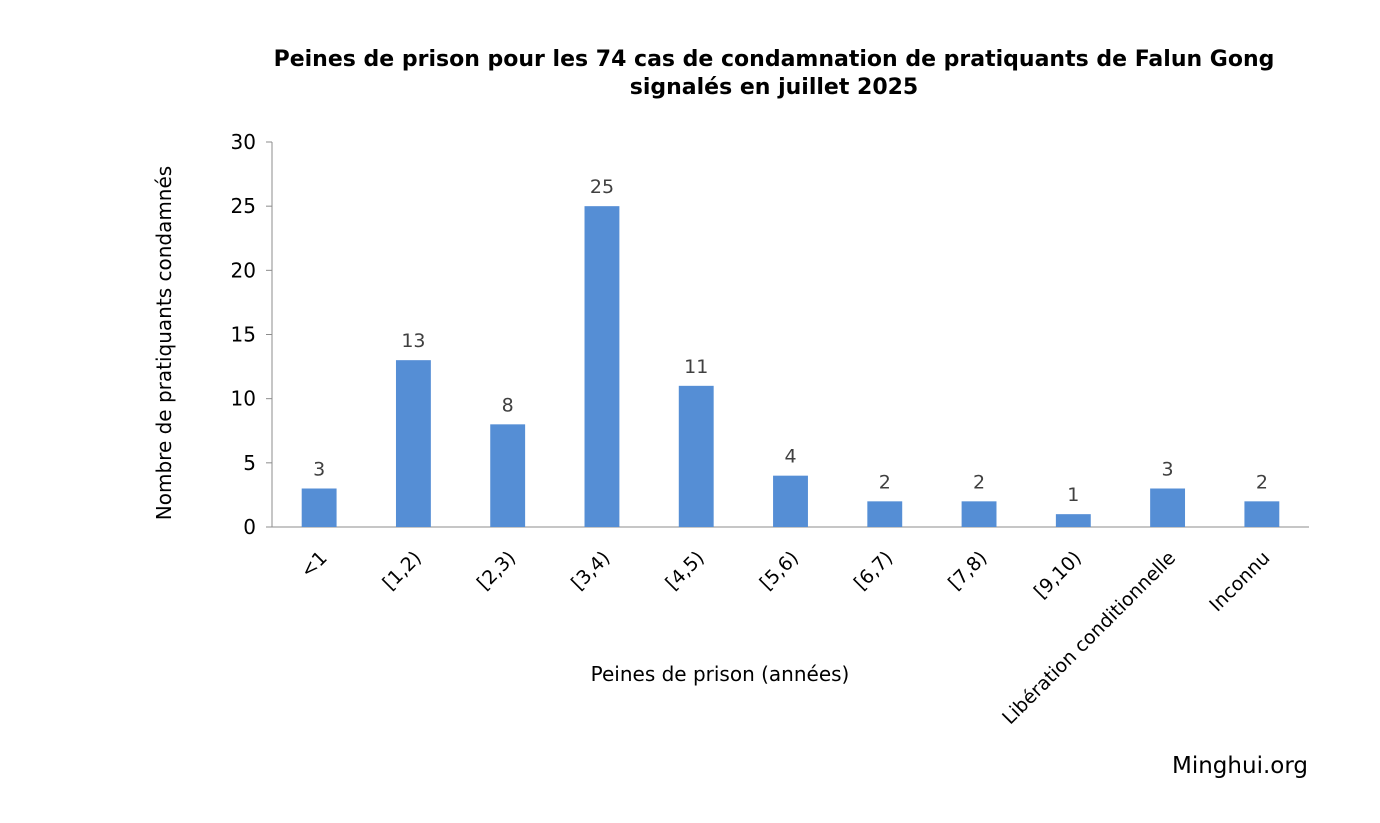  Describe the element at coordinates (402, 570) in the screenshot. I see `x-tick-label: [1,2)` at that location.